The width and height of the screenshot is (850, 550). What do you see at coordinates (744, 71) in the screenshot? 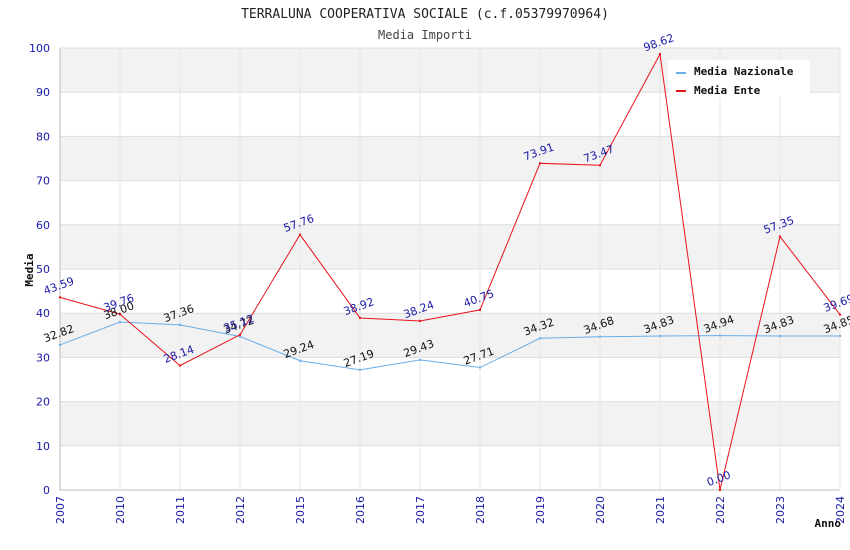
I see `legend-label-nazionale: Media Nazionale` at bounding box center [744, 71].